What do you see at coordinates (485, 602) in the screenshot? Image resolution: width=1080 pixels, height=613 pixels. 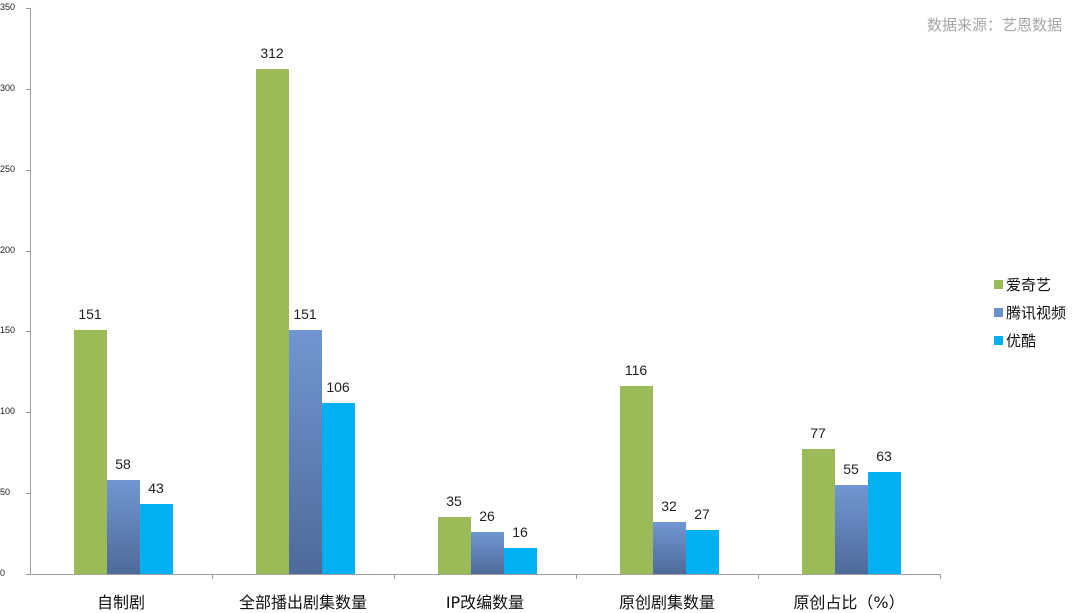 I see `x-tick-label: IP改编数量` at bounding box center [485, 602].